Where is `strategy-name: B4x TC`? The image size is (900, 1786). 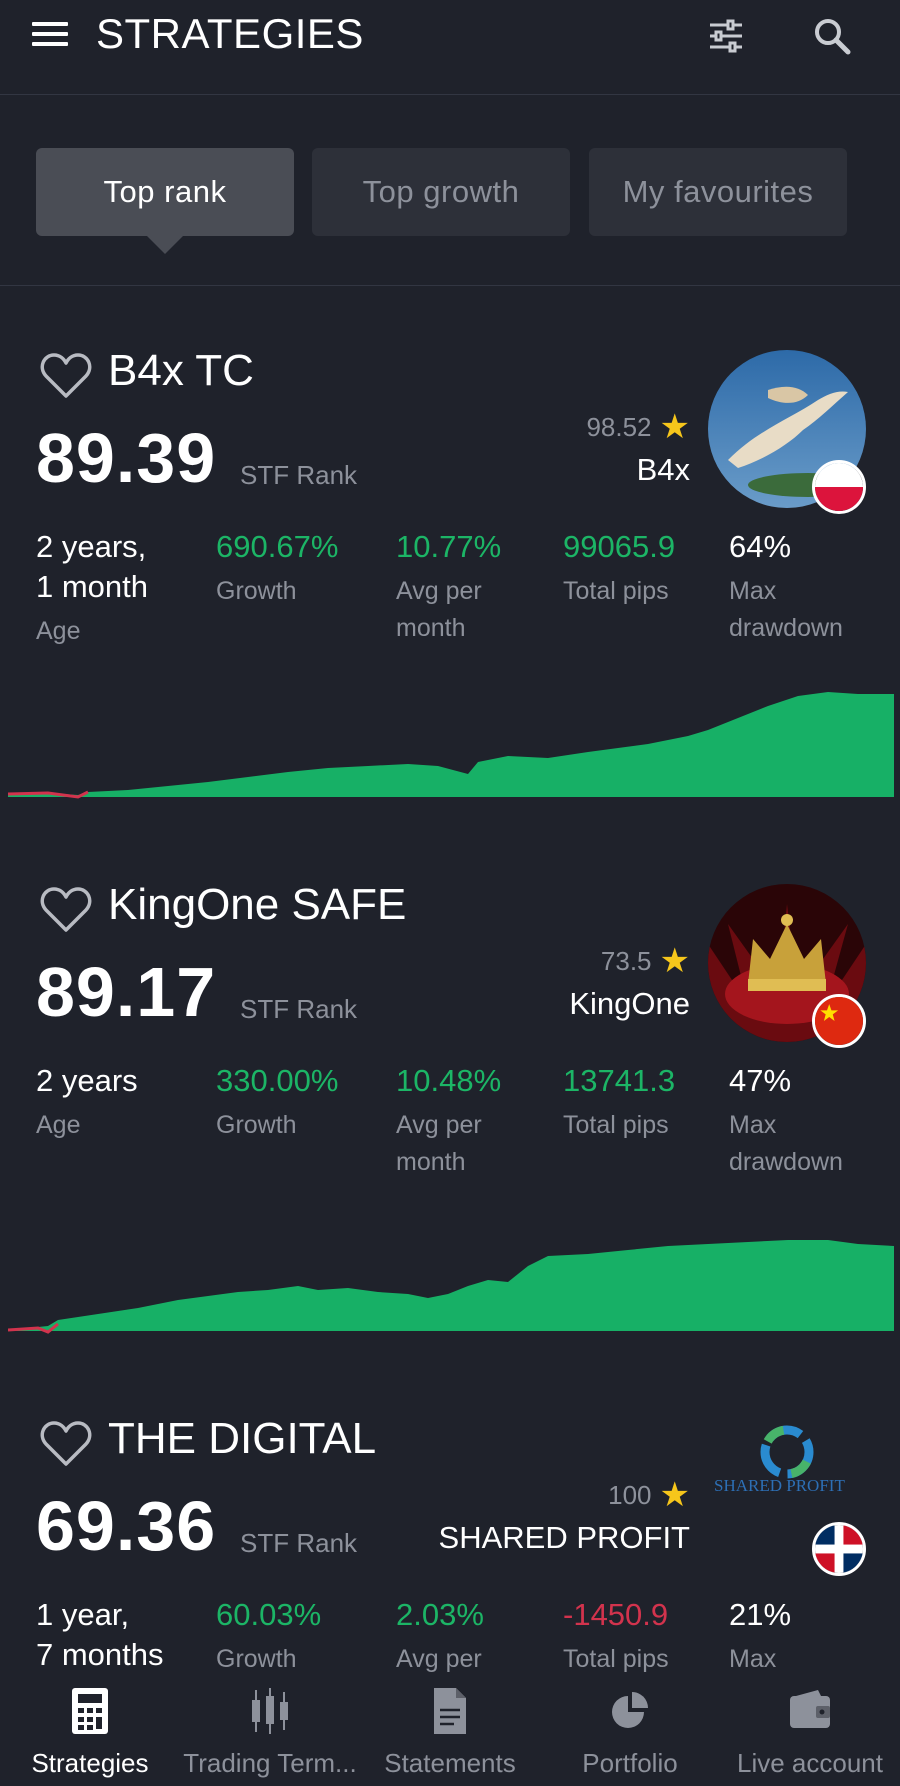 strategy-name: B4x TC is located at coordinates (181, 370).